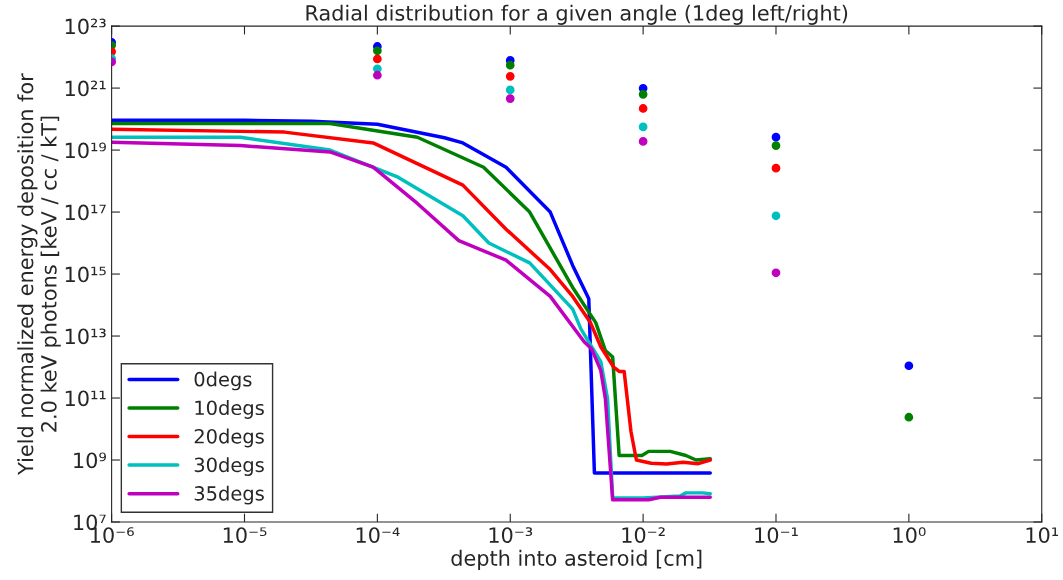 The height and width of the screenshot is (580, 1063). Describe the element at coordinates (85, 398) in the screenshot. I see `y-tick-label: 10¹¹` at that location.